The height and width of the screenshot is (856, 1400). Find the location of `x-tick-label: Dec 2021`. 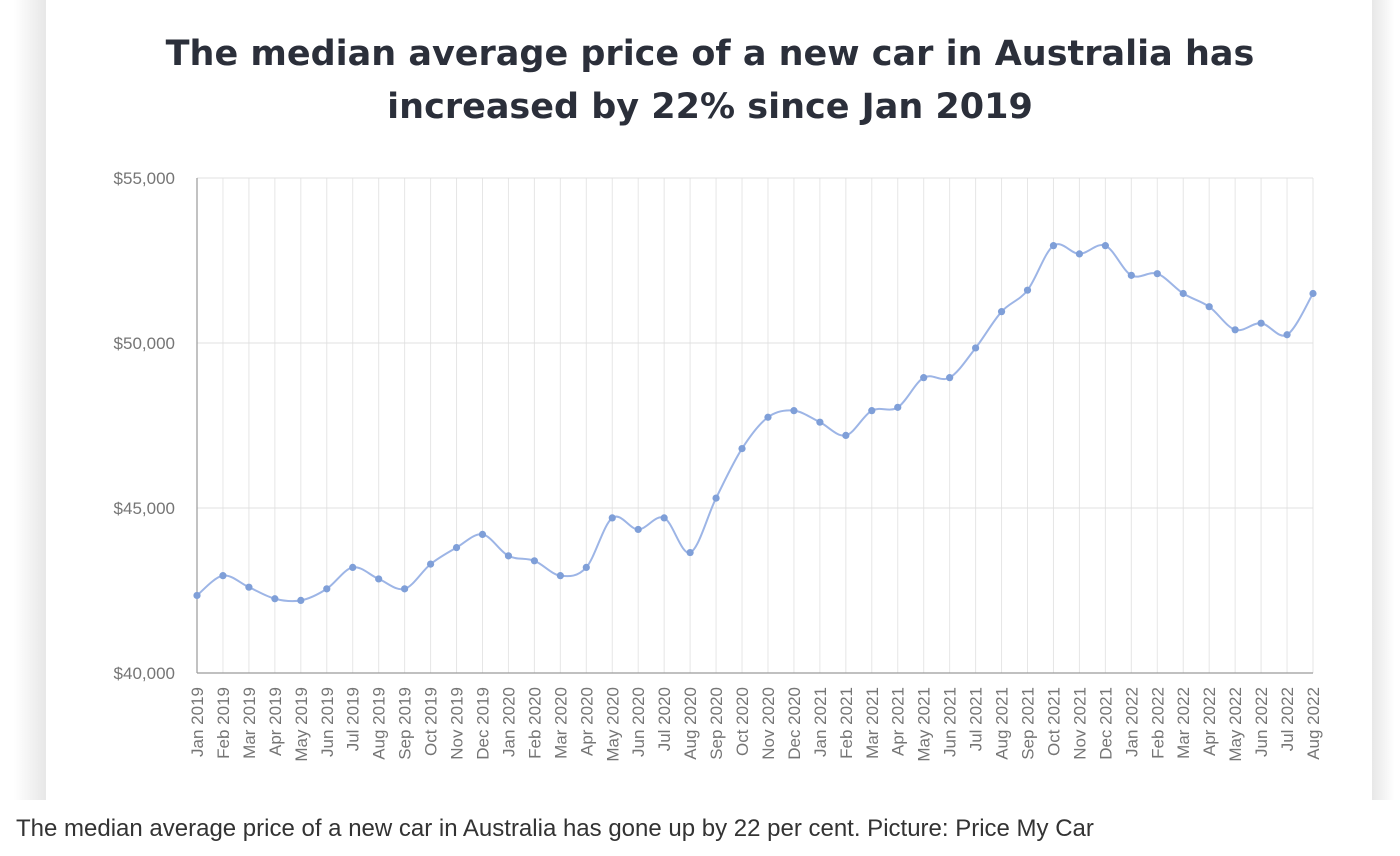

x-tick-label: Dec 2021 is located at coordinates (1105, 723).